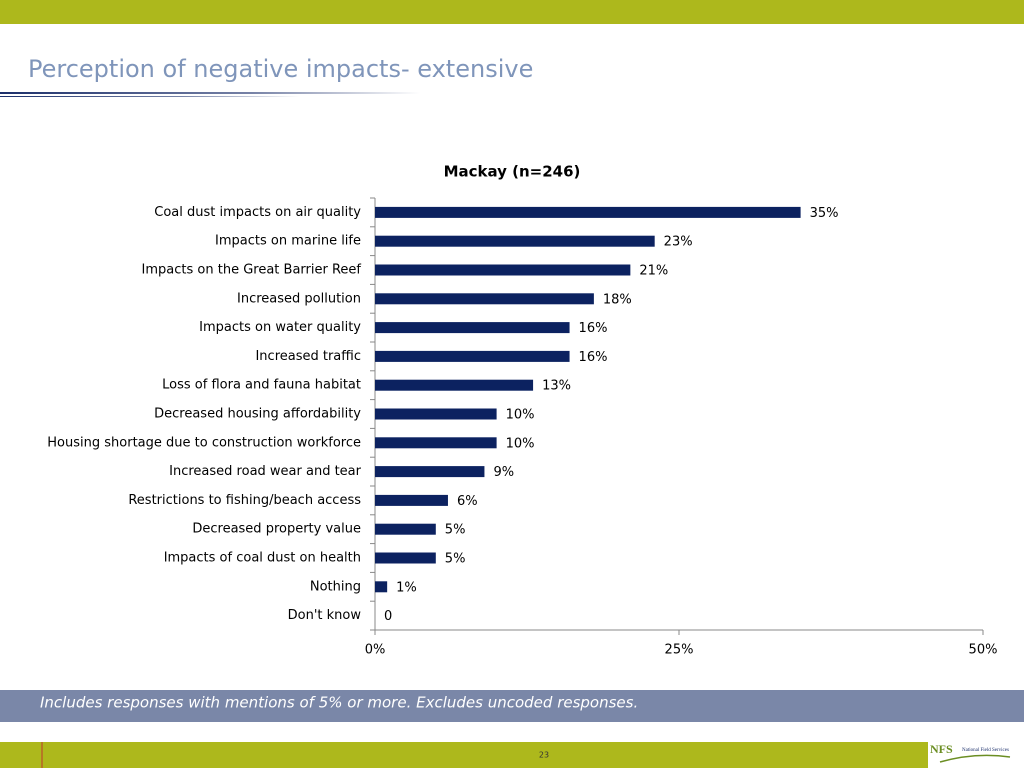  Describe the element at coordinates (388, 616) in the screenshot. I see `value-label: 0` at that location.